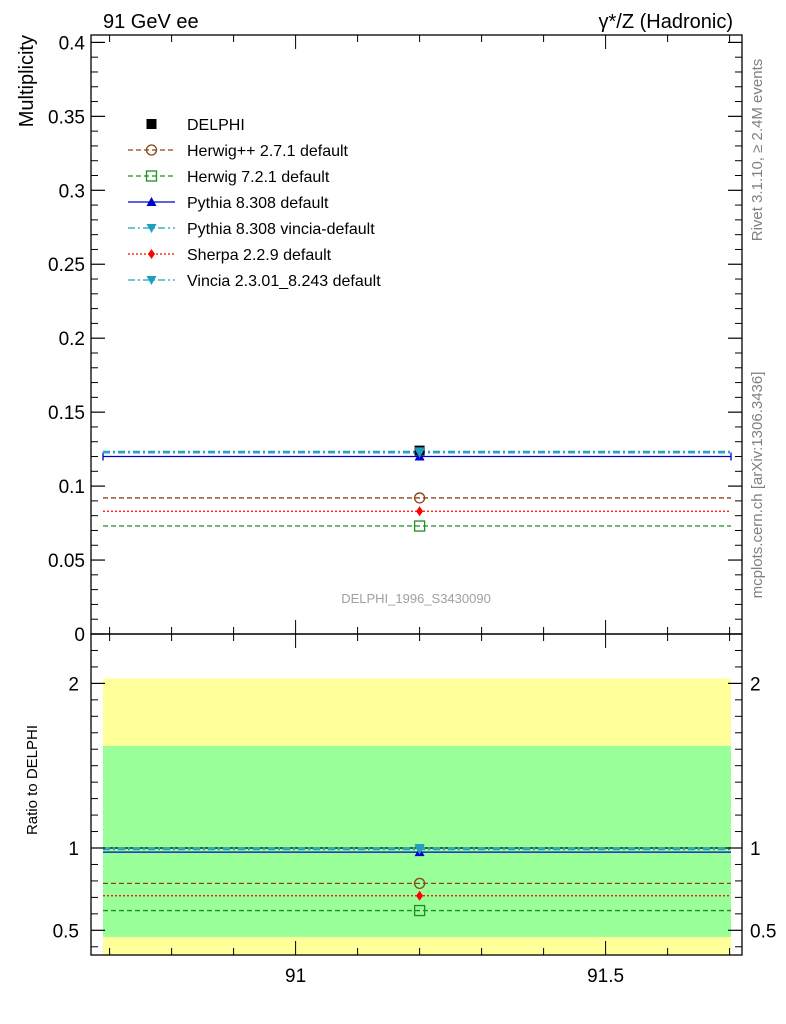 The height and width of the screenshot is (1024, 786). What do you see at coordinates (755, 684) in the screenshot?
I see `ratio-ytick-label-right: 2` at bounding box center [755, 684].